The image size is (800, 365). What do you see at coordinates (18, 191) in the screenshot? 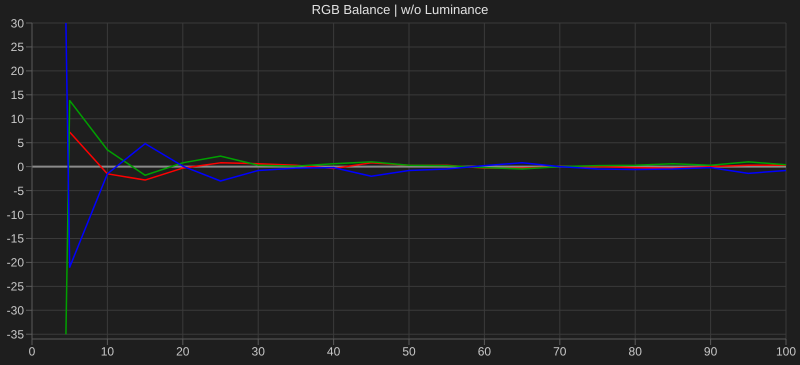
I see `y-tick-label: -5` at bounding box center [18, 191].